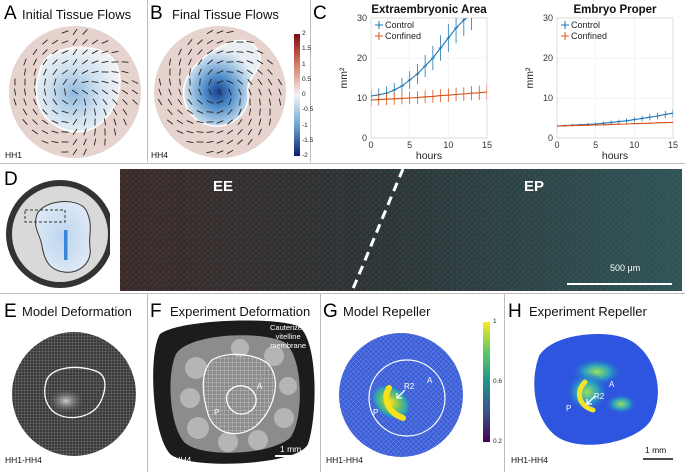 This screenshot has width=685, height=472. Describe the element at coordinates (77, 14) in the screenshot. I see `panel-title: Initial Tissue Flows` at that location.